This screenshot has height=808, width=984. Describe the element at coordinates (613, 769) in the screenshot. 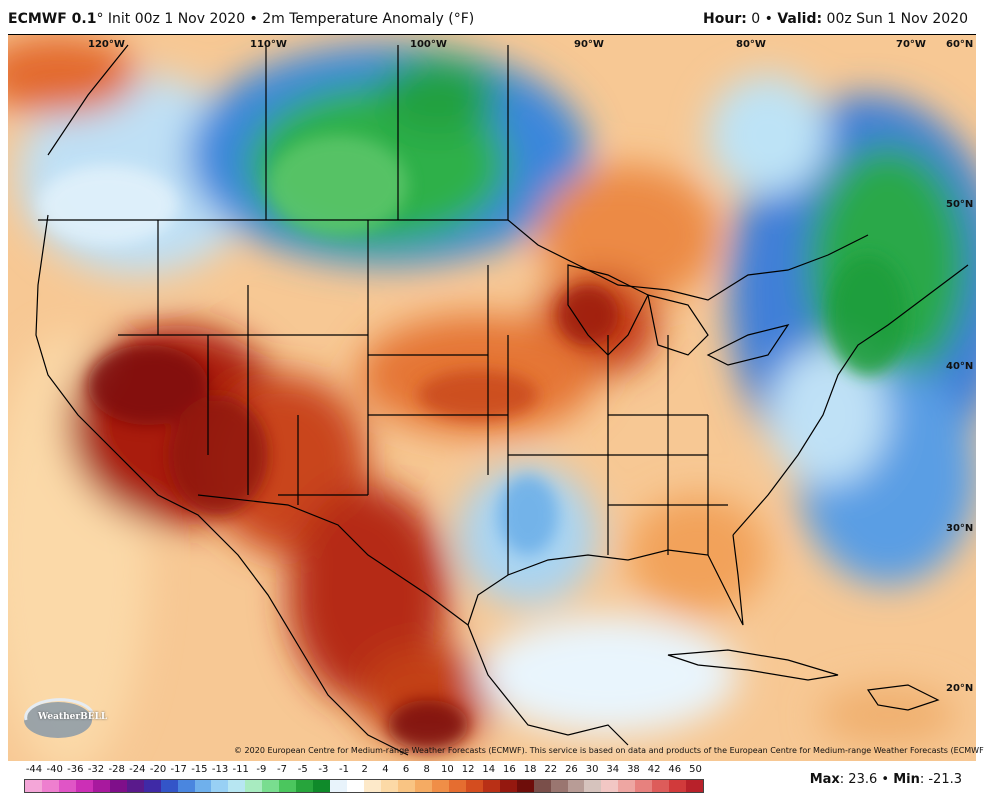

I see `colorbar-tick-label: 34` at that location.